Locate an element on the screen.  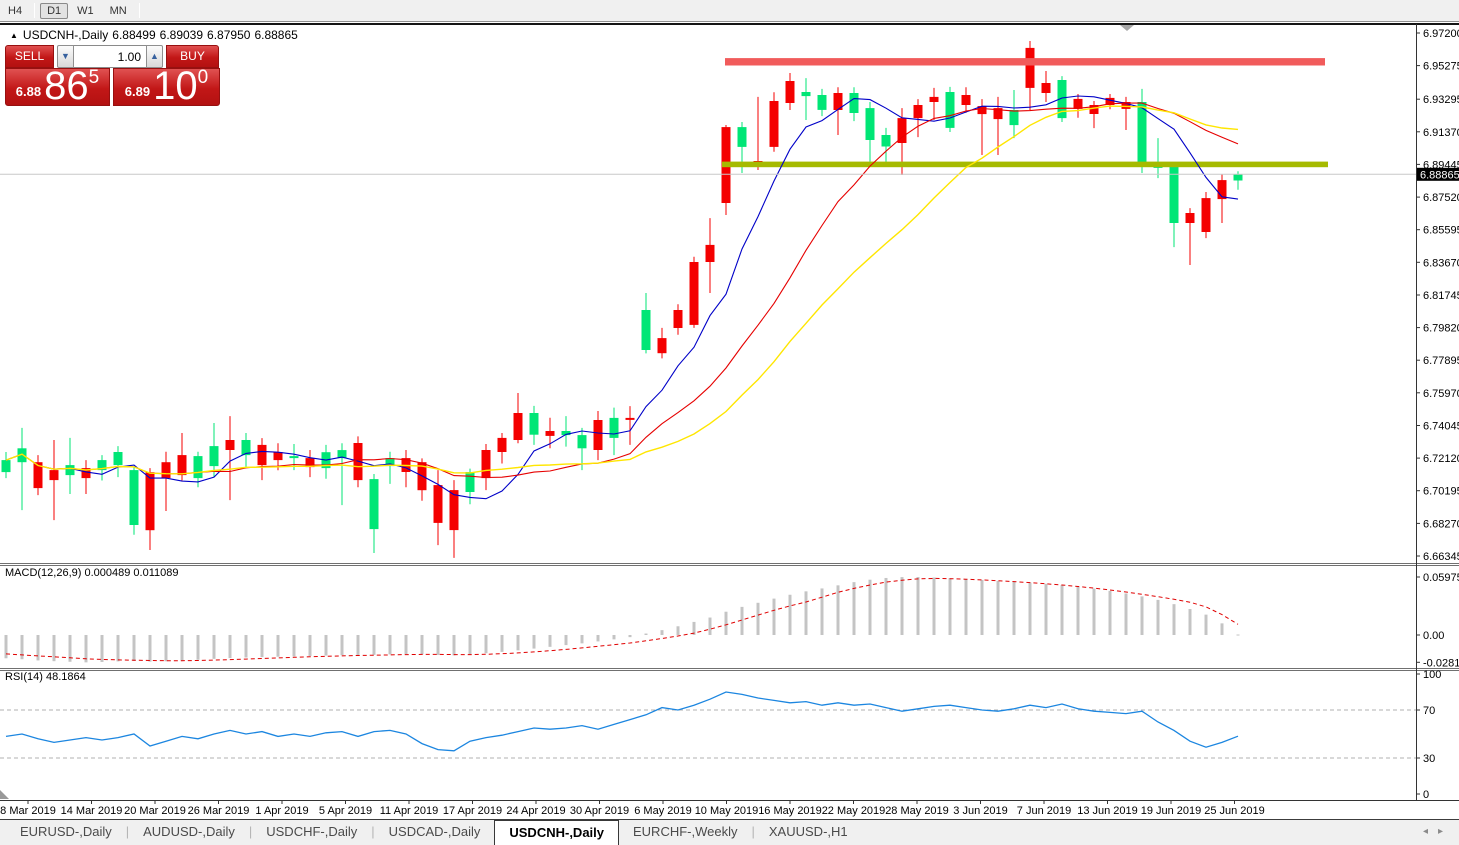
svg-text: 6.75970 is located at coordinates (1441, 394).